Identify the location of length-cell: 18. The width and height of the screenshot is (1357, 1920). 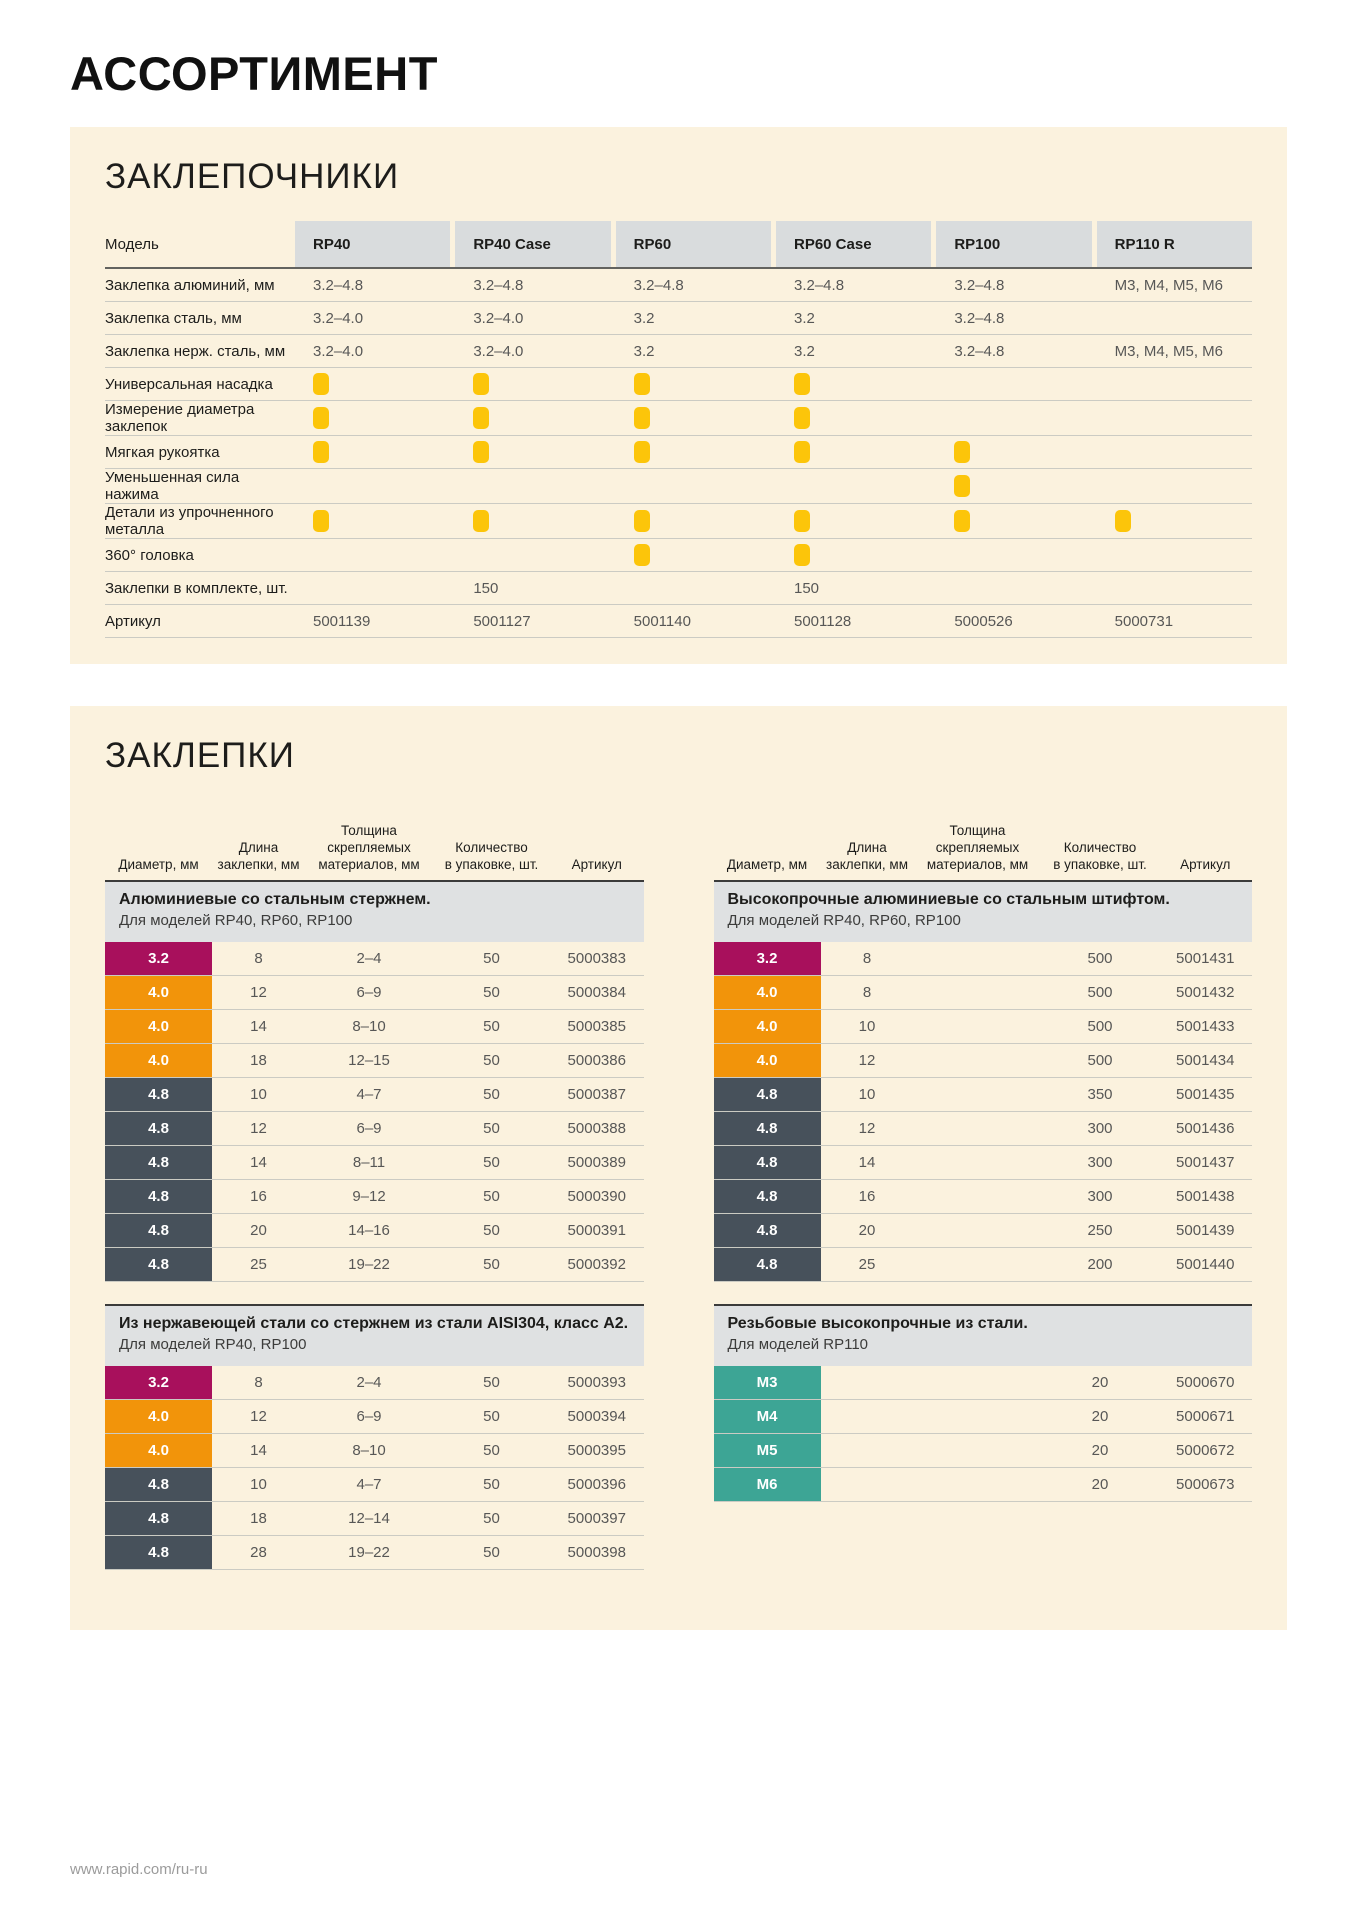
(258, 1518).